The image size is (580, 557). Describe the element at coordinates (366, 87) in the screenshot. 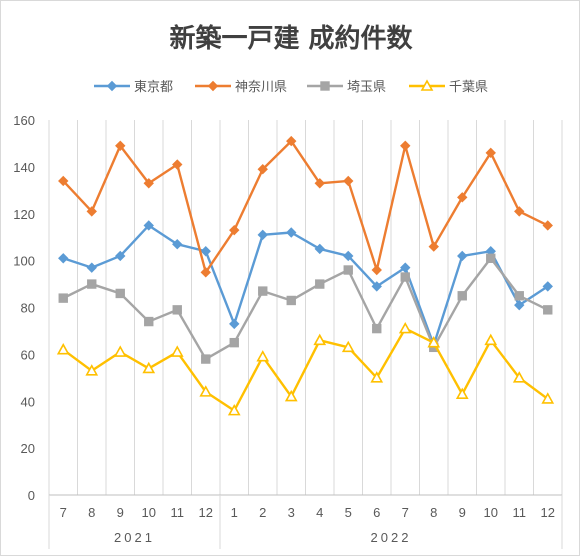

I see `legend-label: 埼玉県` at that location.